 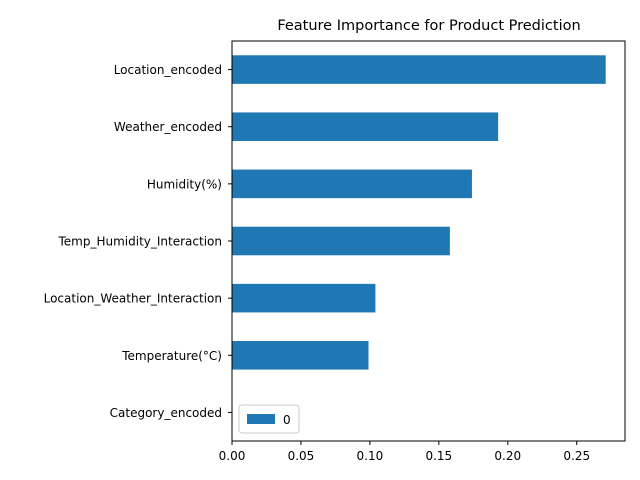 I want to click on y-tick-label: Temperature(°C), so click(x=171, y=356).